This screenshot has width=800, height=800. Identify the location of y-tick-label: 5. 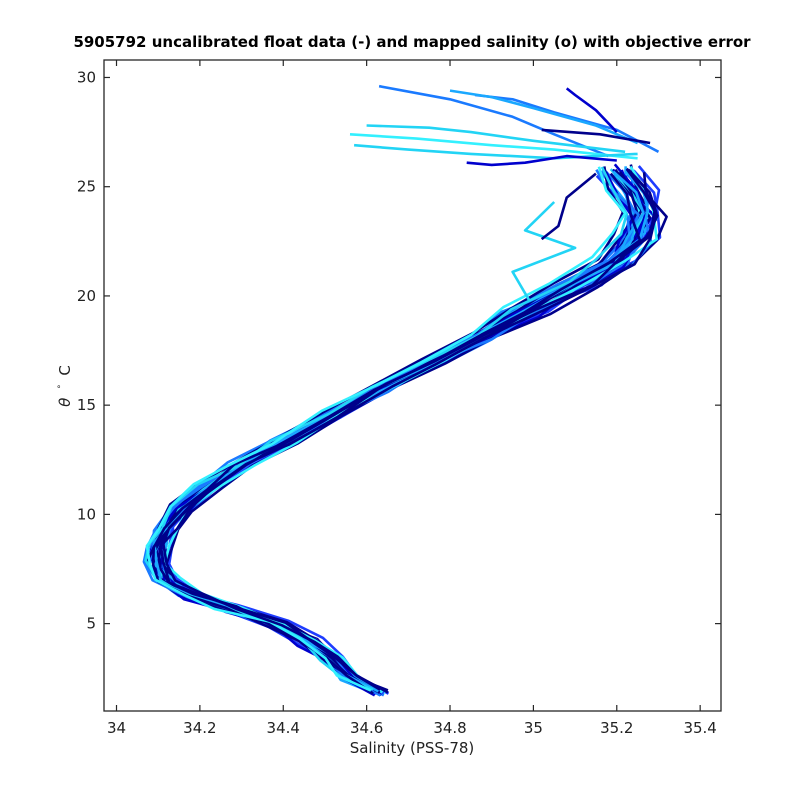
(91, 624).